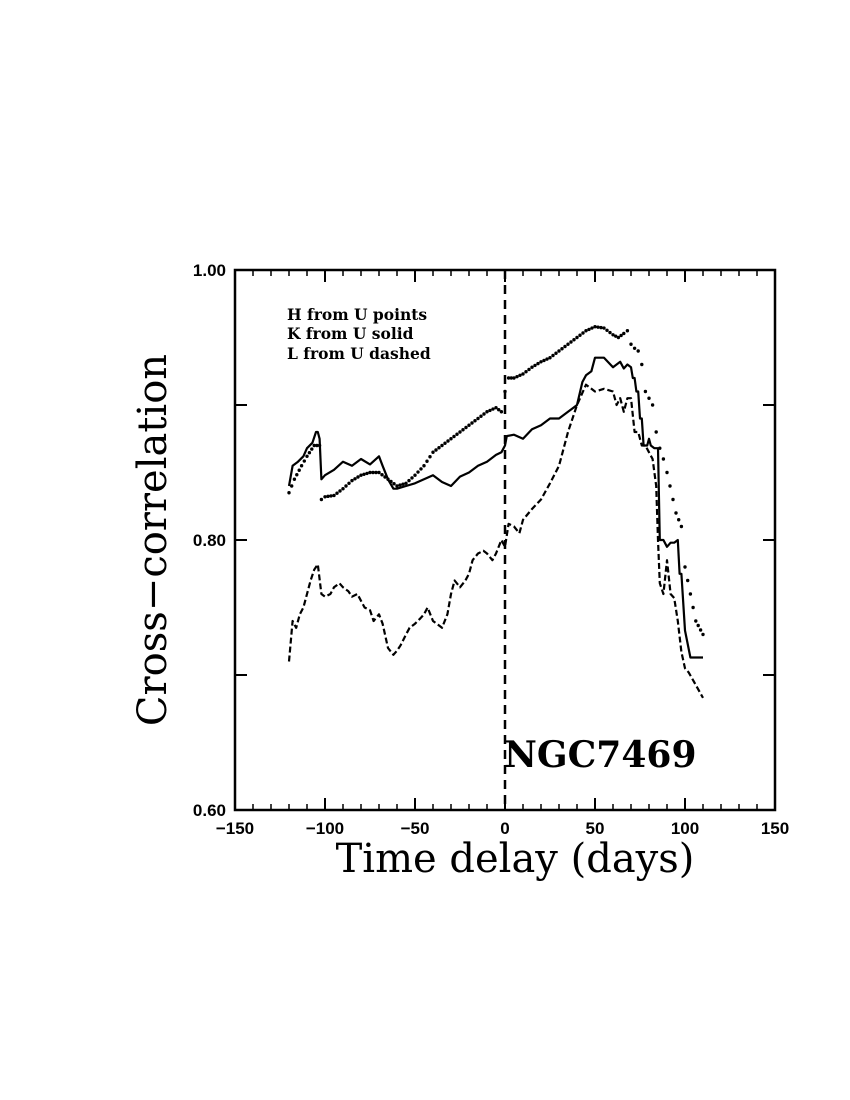 This screenshot has width=850, height=1100. I want to click on legend-entry-h: H from U points, so click(357, 314).